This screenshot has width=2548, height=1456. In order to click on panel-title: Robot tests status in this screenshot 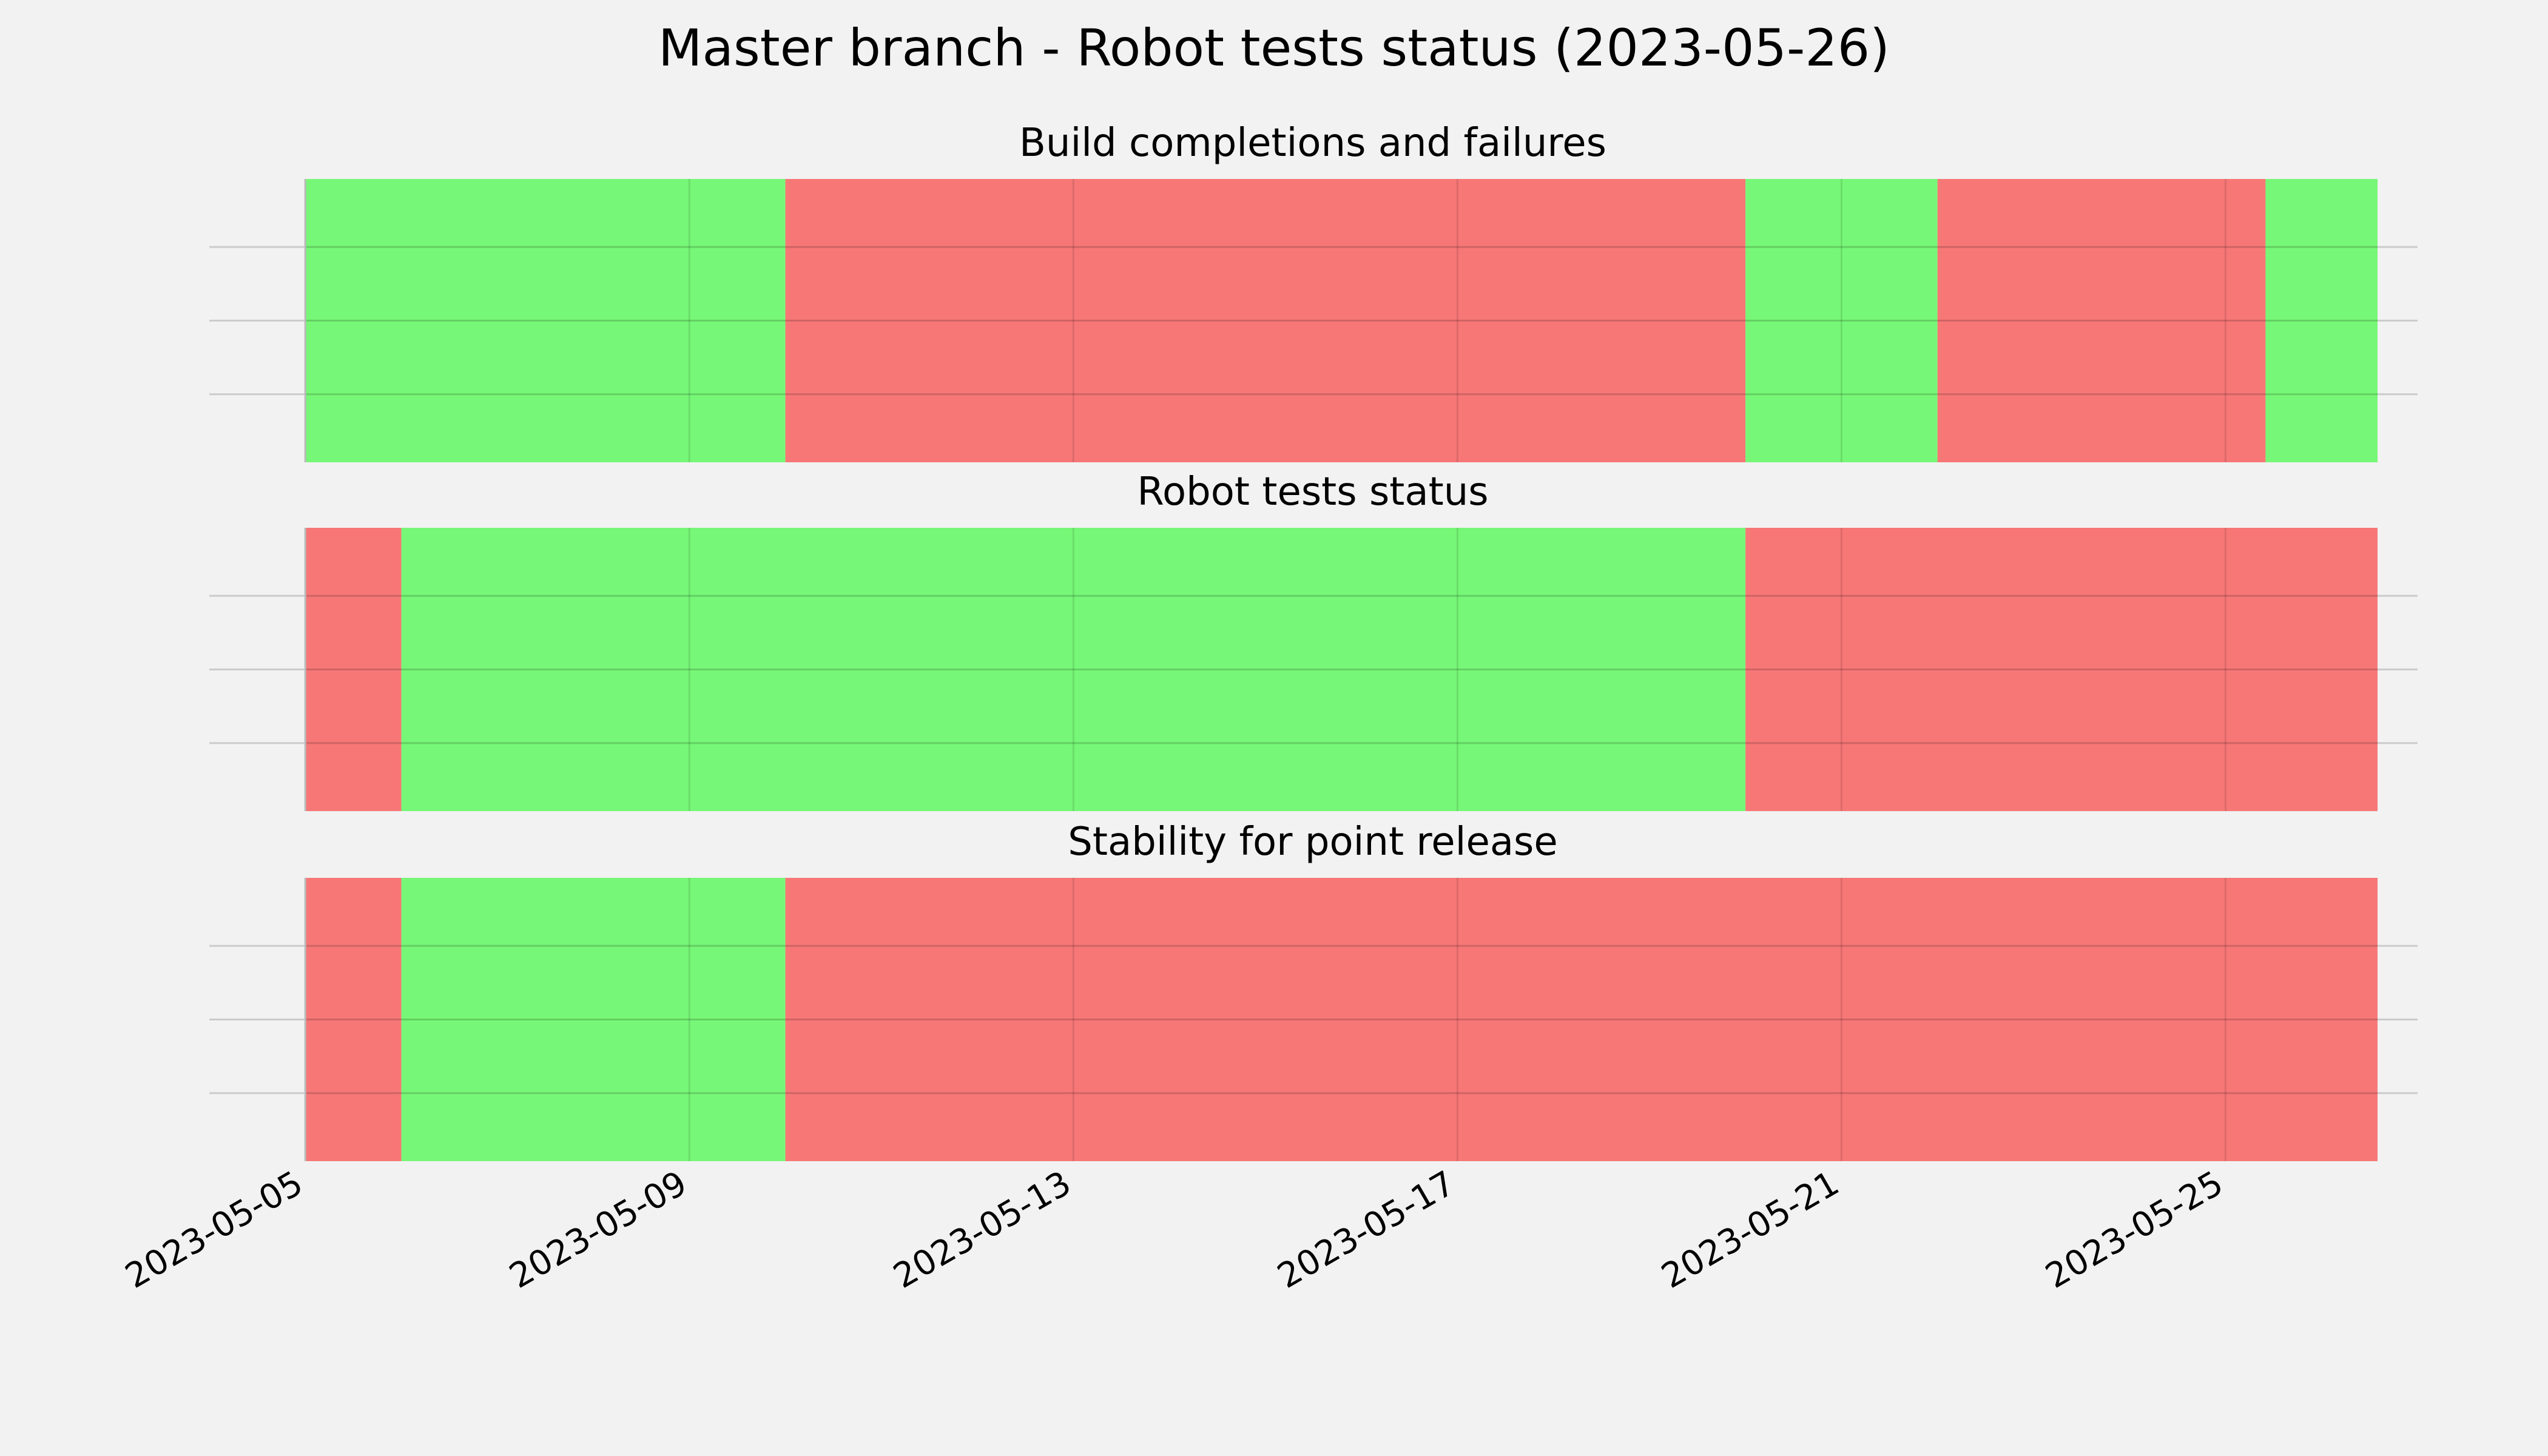, I will do `click(1312, 492)`.